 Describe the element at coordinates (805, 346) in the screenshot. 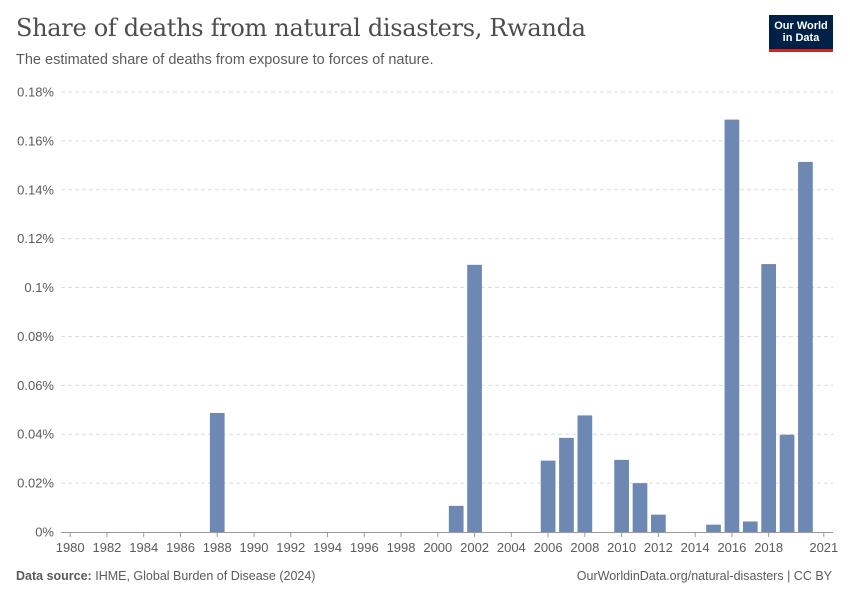

I see `bar-2020` at that location.